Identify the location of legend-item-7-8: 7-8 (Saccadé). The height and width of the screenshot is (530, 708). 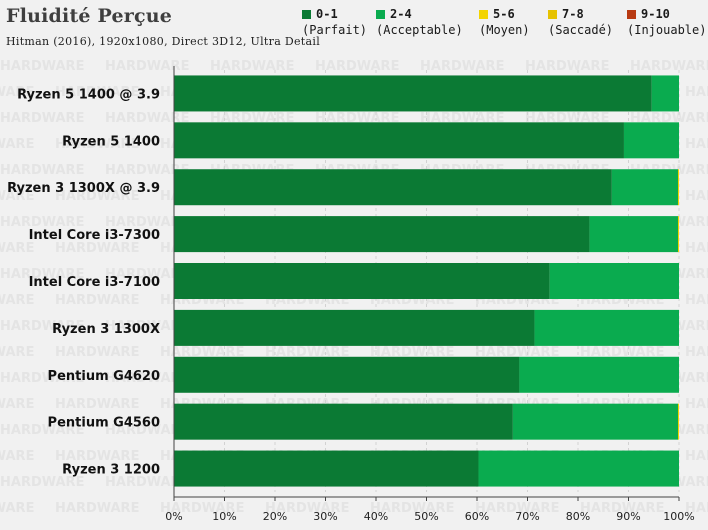
(580, 22).